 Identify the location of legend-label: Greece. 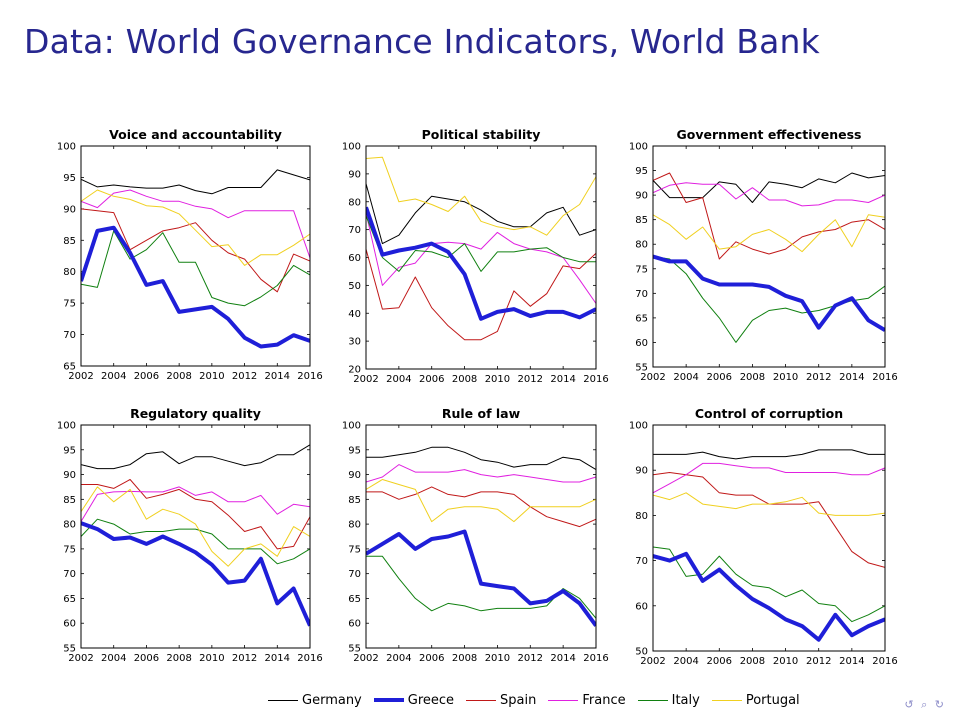
(431, 700).